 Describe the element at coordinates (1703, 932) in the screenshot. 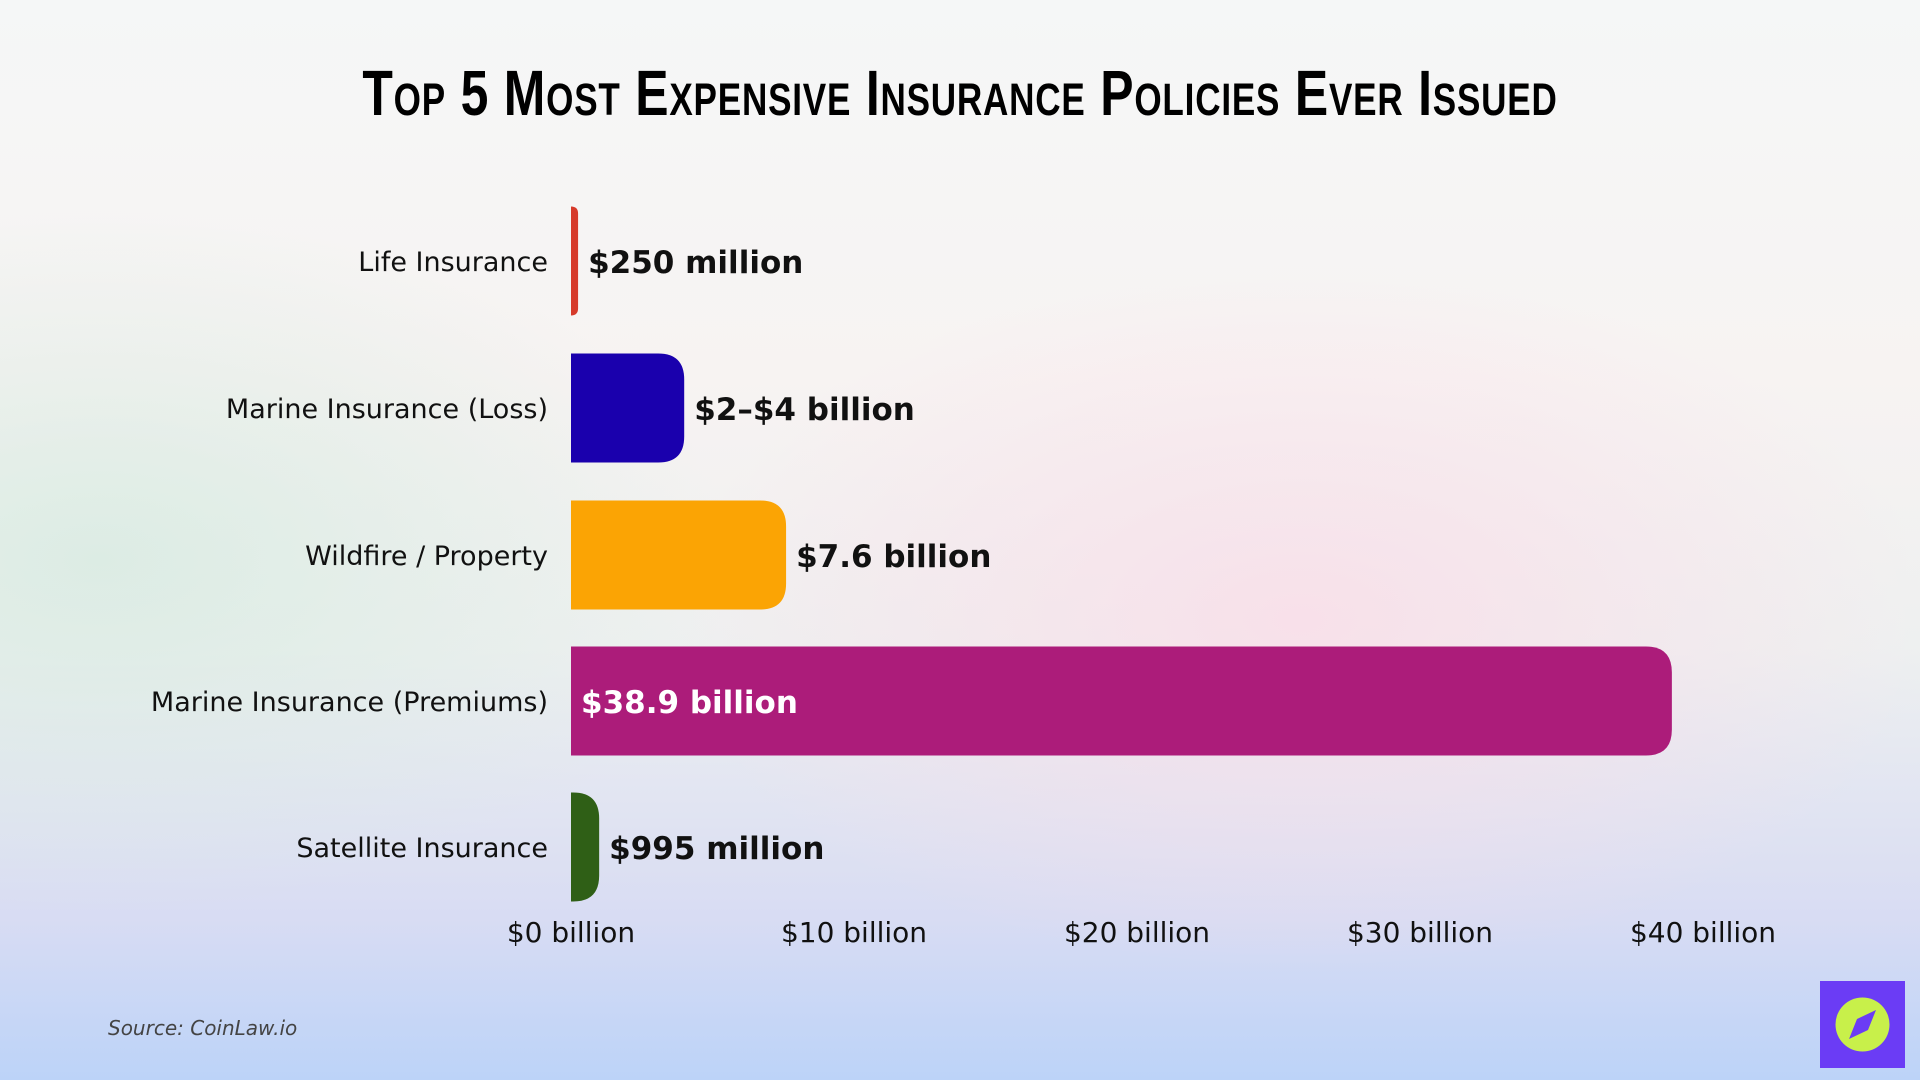

I see `x-tick-label: $40 billion` at that location.